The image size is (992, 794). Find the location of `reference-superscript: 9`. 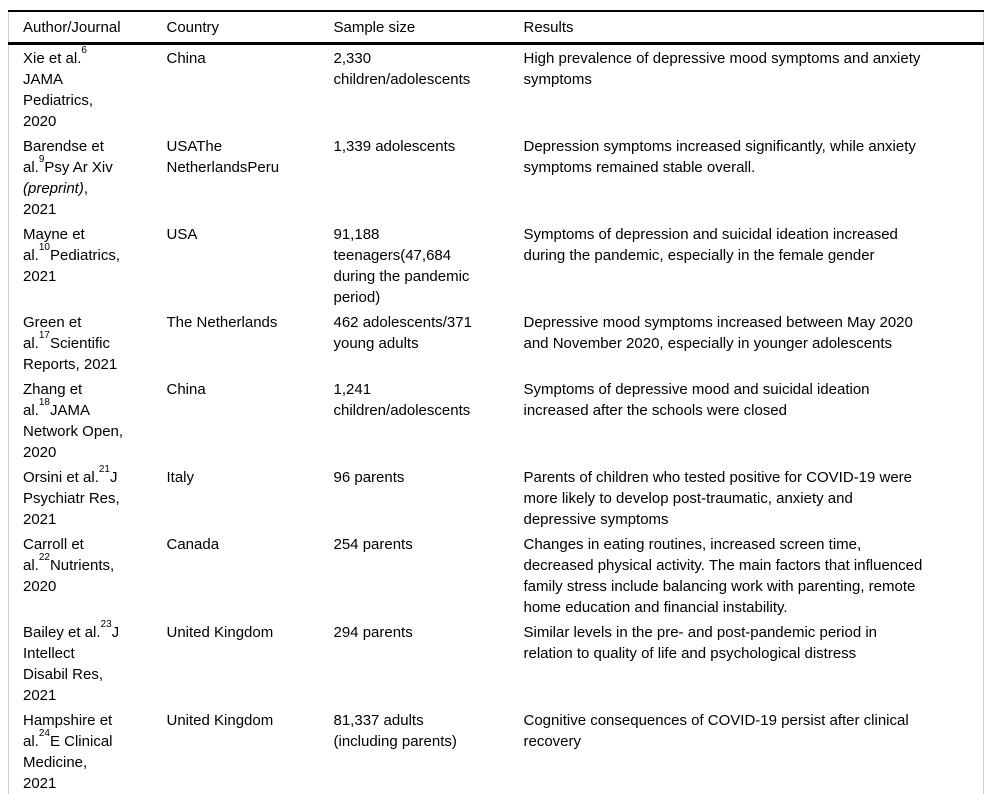

reference-superscript: 9 is located at coordinates (41, 159).